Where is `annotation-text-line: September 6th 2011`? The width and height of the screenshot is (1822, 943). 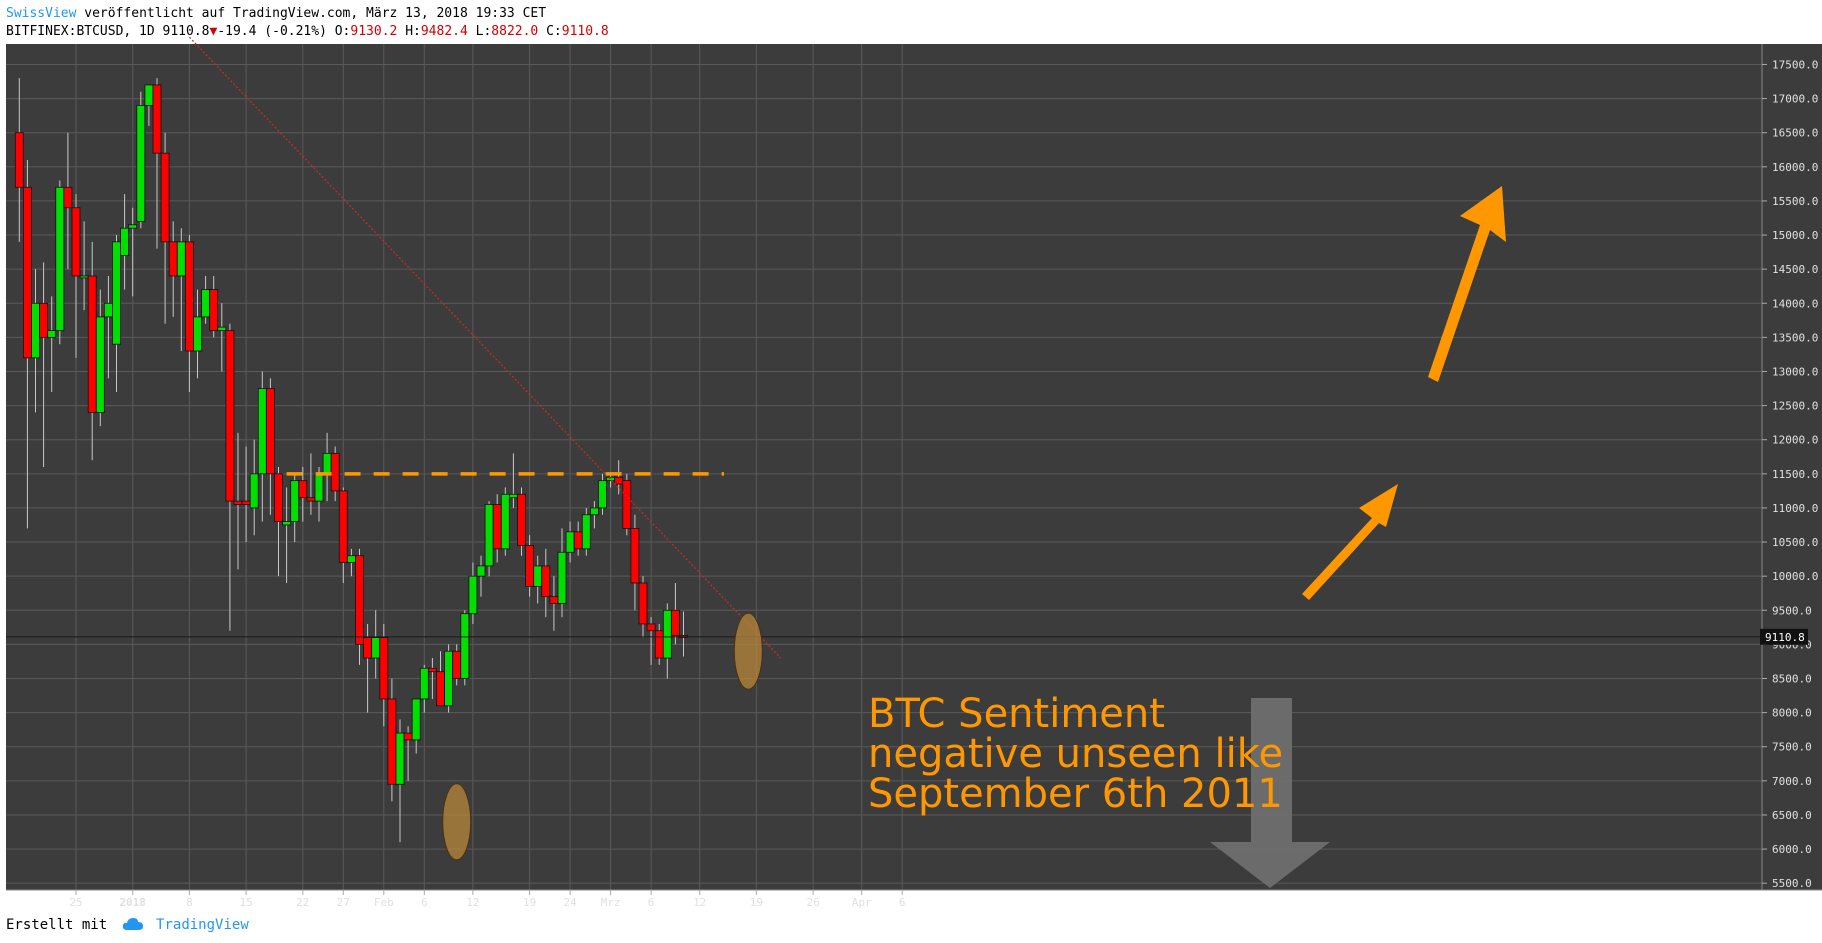 annotation-text-line: September 6th 2011 is located at coordinates (1075, 794).